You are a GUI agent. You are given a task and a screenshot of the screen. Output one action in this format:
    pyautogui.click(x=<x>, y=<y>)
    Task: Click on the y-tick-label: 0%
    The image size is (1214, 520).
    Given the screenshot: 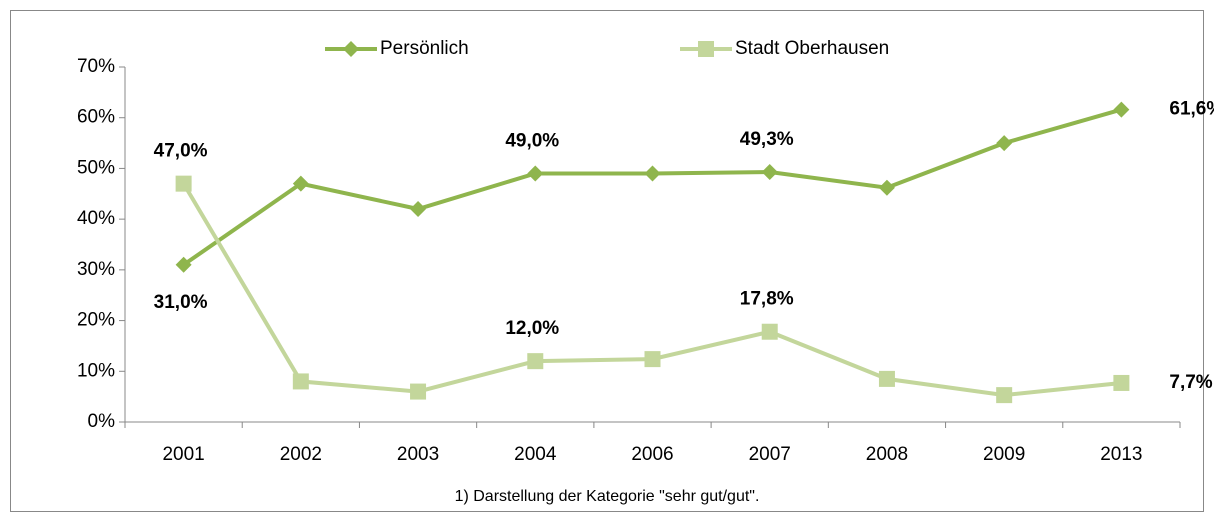 What is the action you would take?
    pyautogui.click(x=102, y=421)
    